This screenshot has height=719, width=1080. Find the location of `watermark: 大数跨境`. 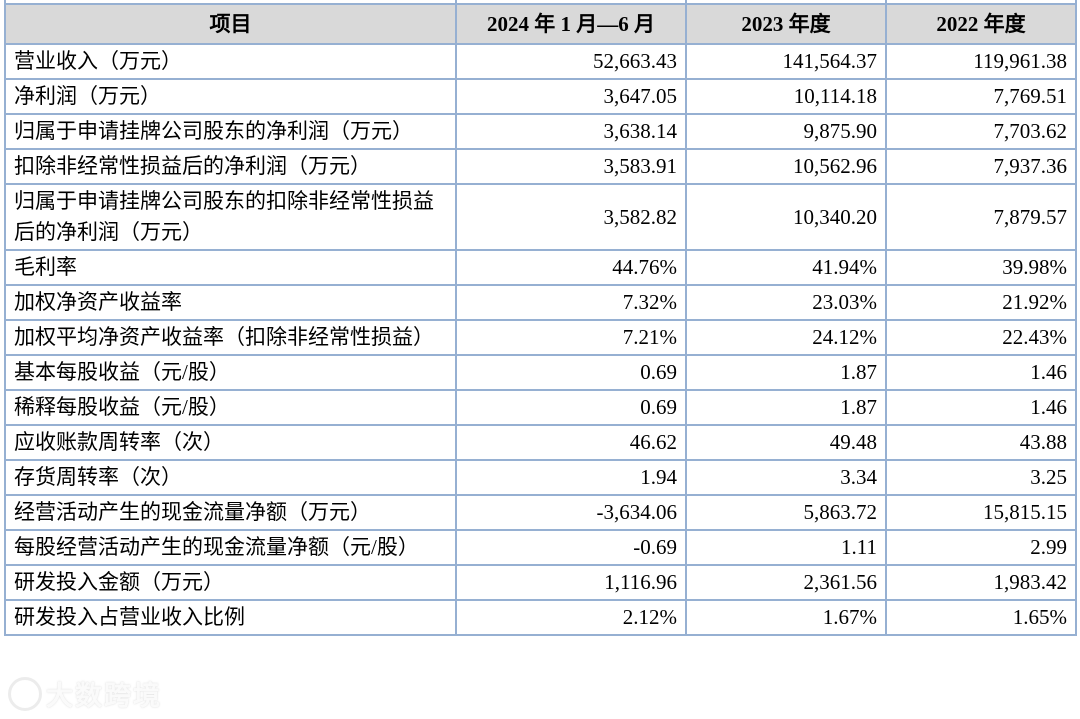

watermark: 大数跨境 is located at coordinates (85, 693).